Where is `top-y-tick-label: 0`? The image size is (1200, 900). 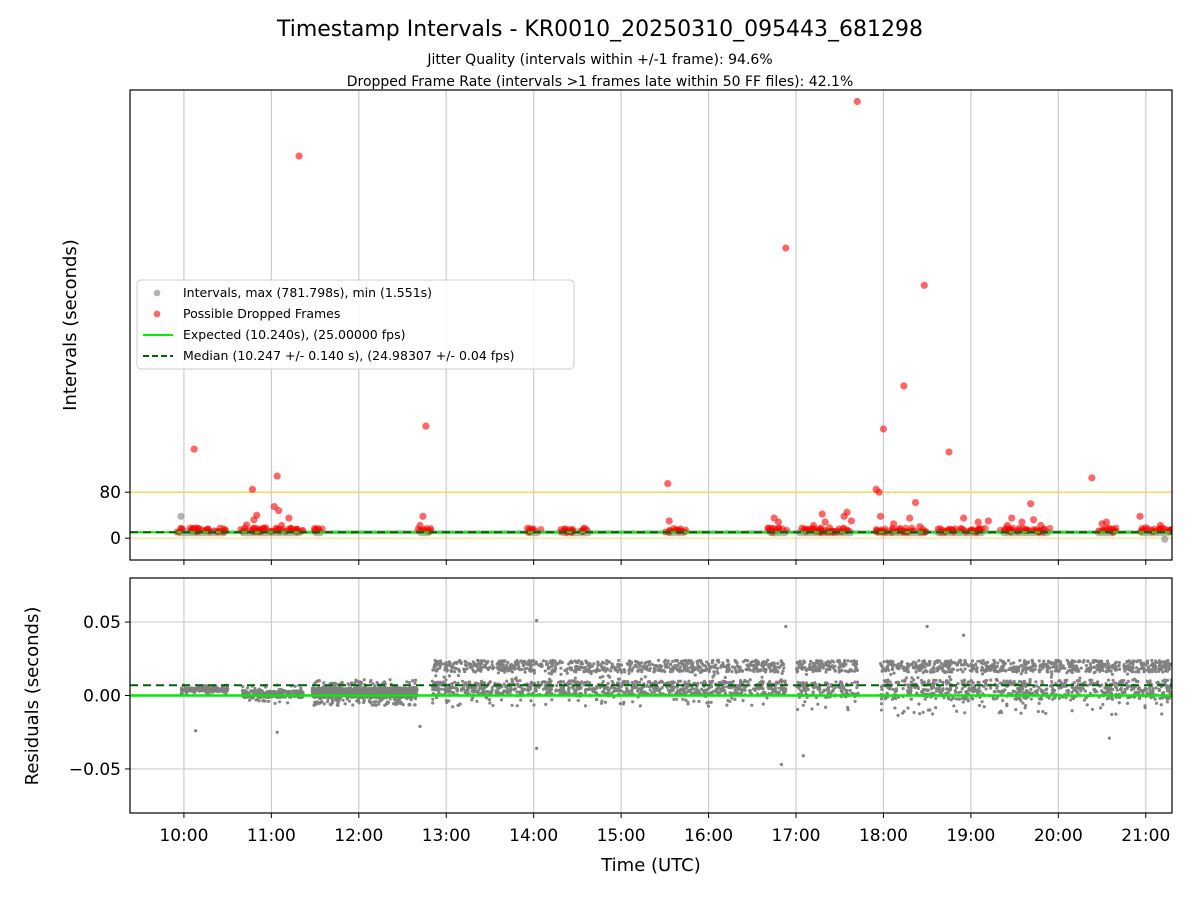 top-y-tick-label: 0 is located at coordinates (115, 539).